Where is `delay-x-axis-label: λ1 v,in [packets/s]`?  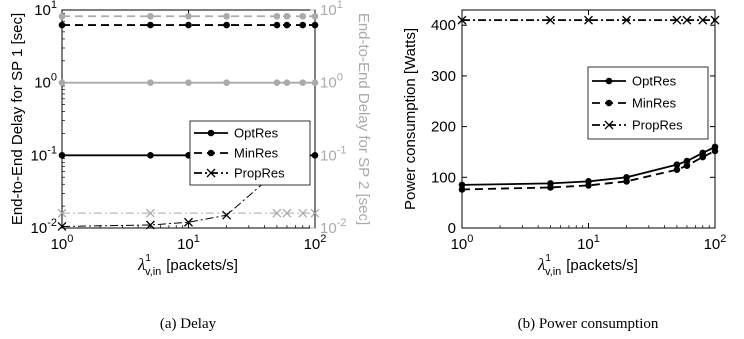 delay-x-axis-label: λ1 v,in [packets/s] is located at coordinates (187, 265).